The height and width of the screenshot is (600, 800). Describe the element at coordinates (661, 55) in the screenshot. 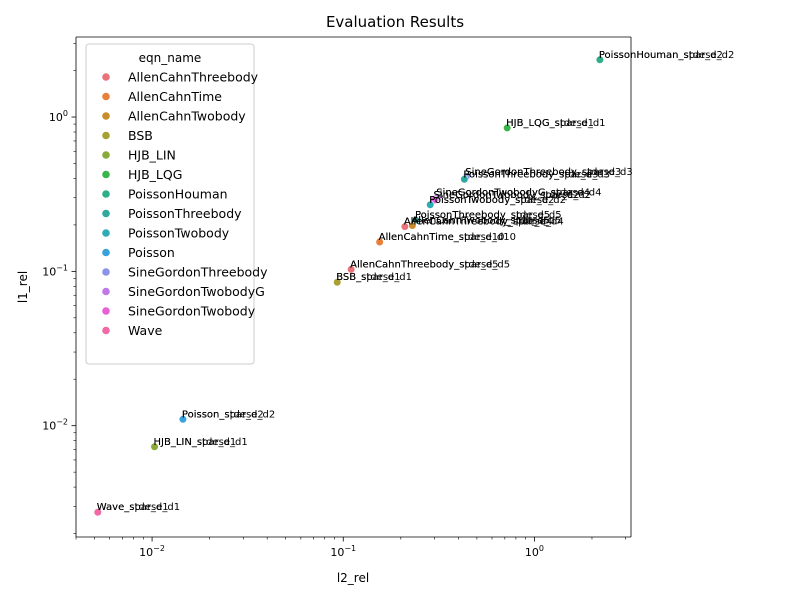

I see `point-annotation: PoissonHouman_stde_d2` at that location.